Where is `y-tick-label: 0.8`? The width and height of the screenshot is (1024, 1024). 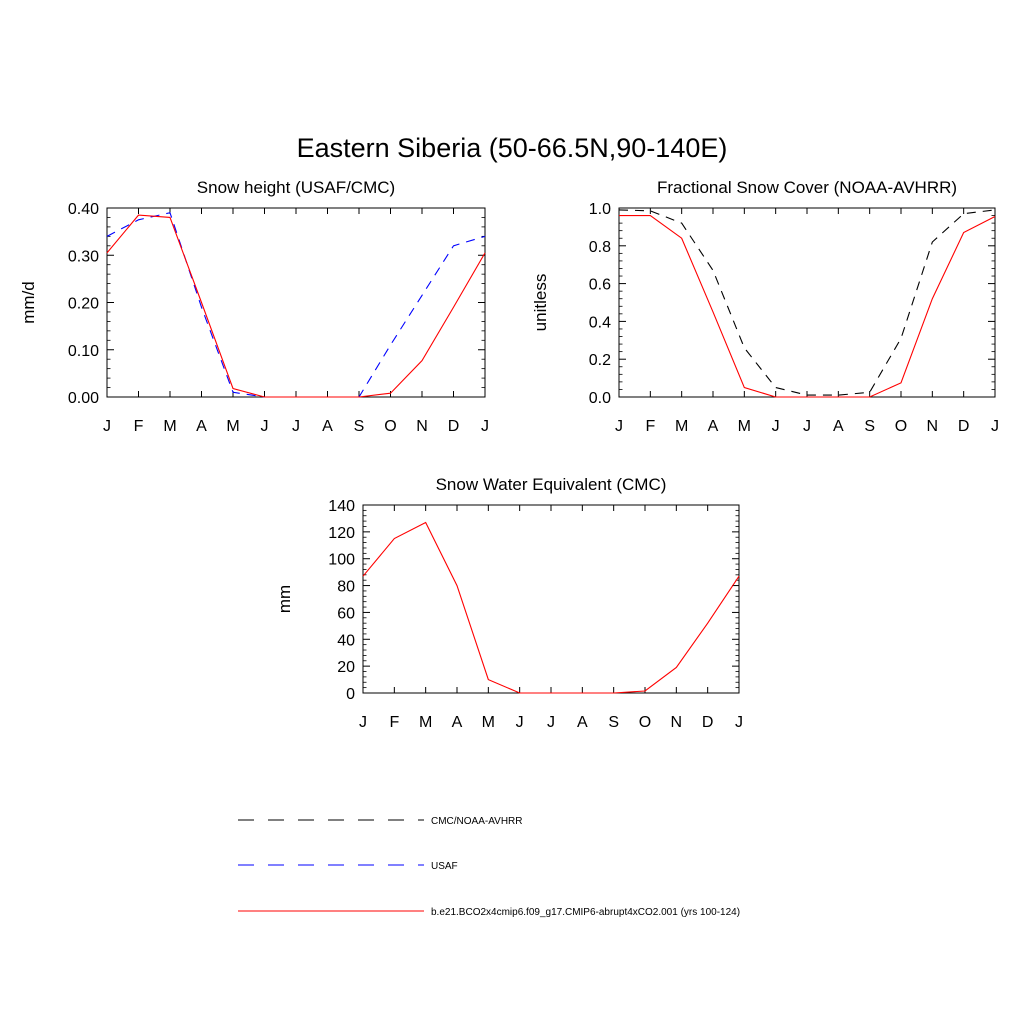
y-tick-label: 0.8 is located at coordinates (600, 247).